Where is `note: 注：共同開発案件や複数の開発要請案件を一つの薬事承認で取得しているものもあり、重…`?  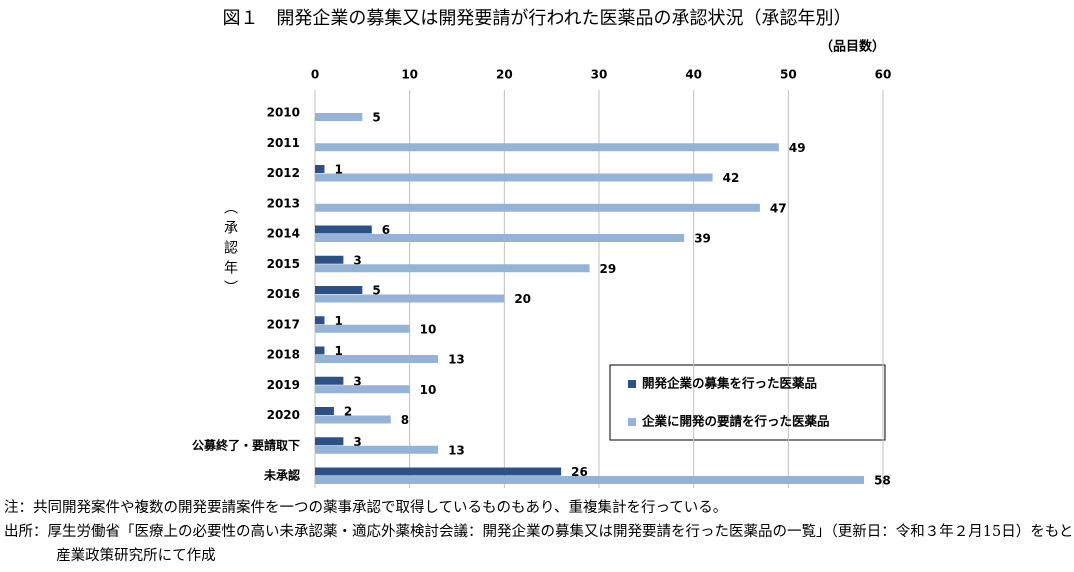
note: 注：共同開発案件や複数の開発要請案件を一つの薬事承認で取得しているものもあり、重… is located at coordinates (366, 508).